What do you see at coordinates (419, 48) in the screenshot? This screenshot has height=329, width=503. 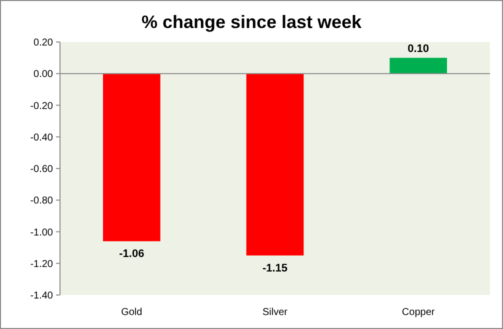 I see `data-label: 0.10` at bounding box center [419, 48].